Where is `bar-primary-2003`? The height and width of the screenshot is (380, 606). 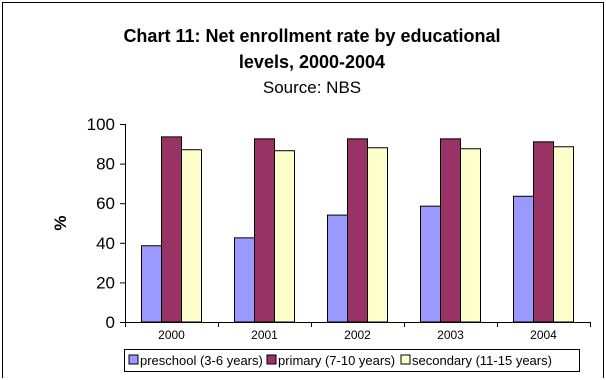 bar-primary-2003 is located at coordinates (450, 230).